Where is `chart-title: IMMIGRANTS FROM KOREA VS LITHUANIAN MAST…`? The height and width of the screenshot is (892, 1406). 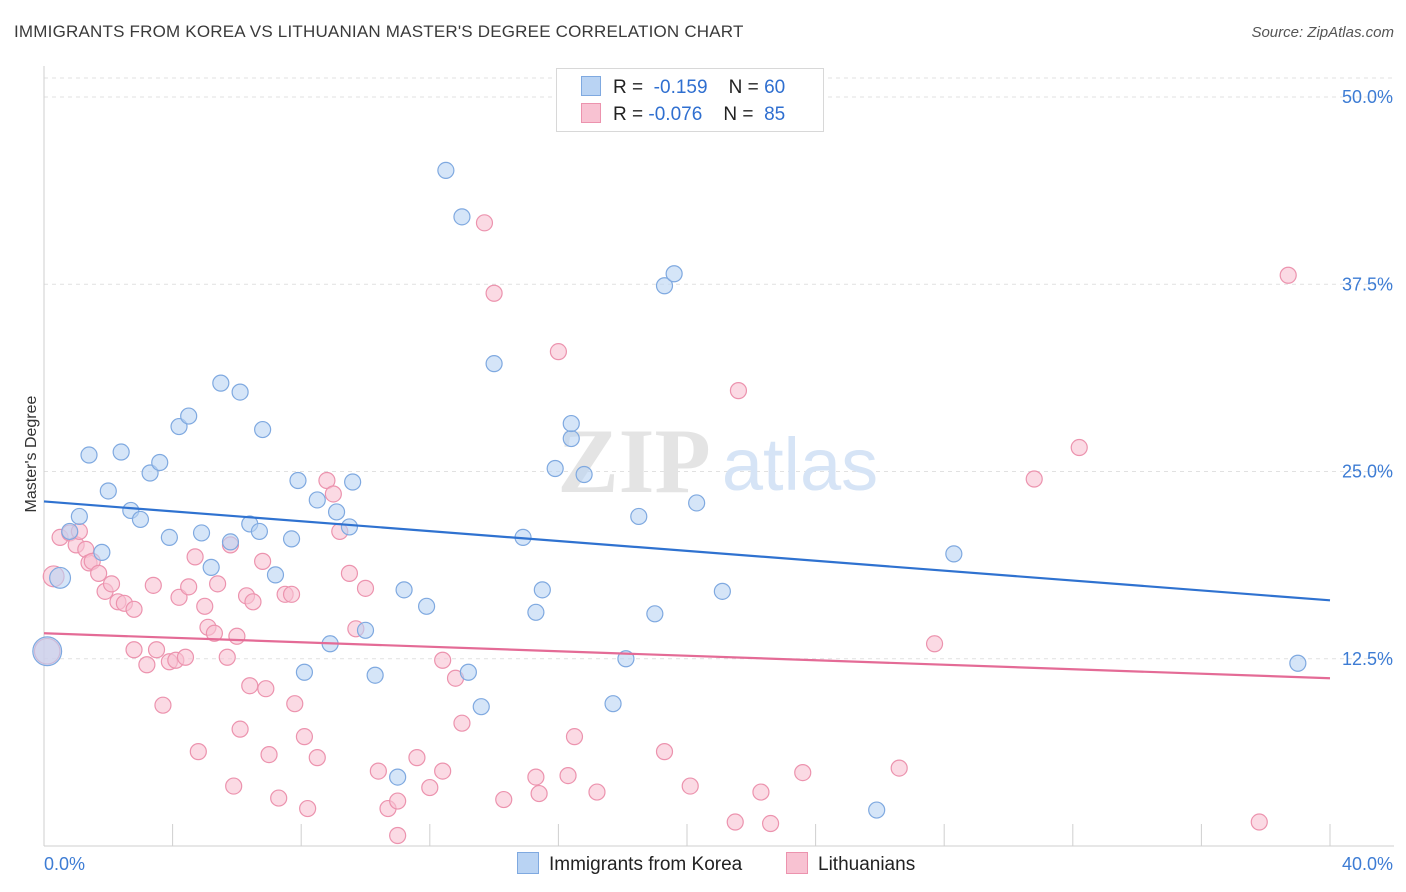
chart-title: IMMIGRANTS FROM KOREA VS LITHUANIAN MAST… is located at coordinates (379, 31).